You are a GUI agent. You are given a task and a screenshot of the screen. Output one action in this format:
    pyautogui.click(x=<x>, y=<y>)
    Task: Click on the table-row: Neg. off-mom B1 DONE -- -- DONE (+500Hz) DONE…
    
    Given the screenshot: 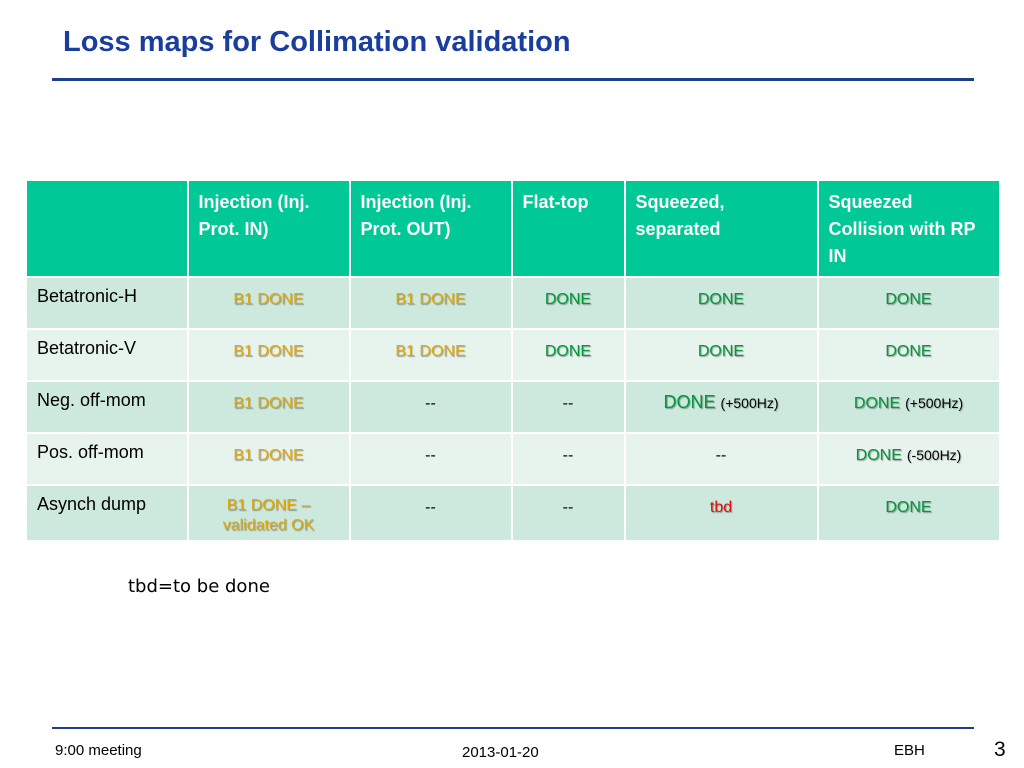 What is the action you would take?
    pyautogui.click(x=513, y=407)
    